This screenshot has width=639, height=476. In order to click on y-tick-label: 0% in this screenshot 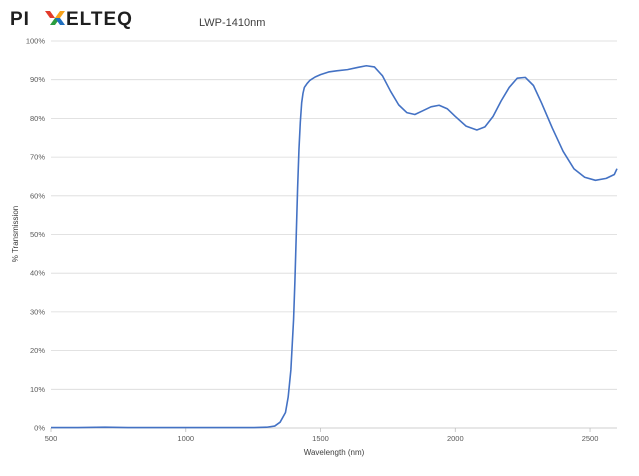, I will do `click(39, 428)`.